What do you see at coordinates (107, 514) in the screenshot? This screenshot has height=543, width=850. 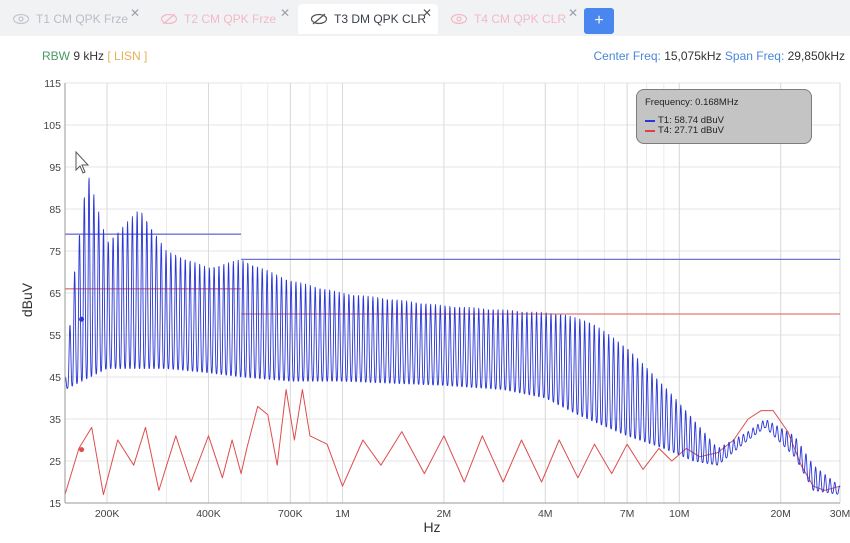 I see `x-tick-label: 200K` at bounding box center [107, 514].